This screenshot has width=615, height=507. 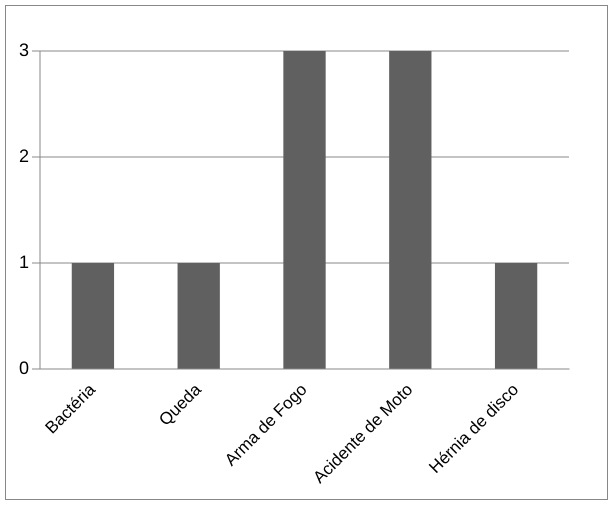 What do you see at coordinates (24, 50) in the screenshot?
I see `y-tick-label: 3` at bounding box center [24, 50].